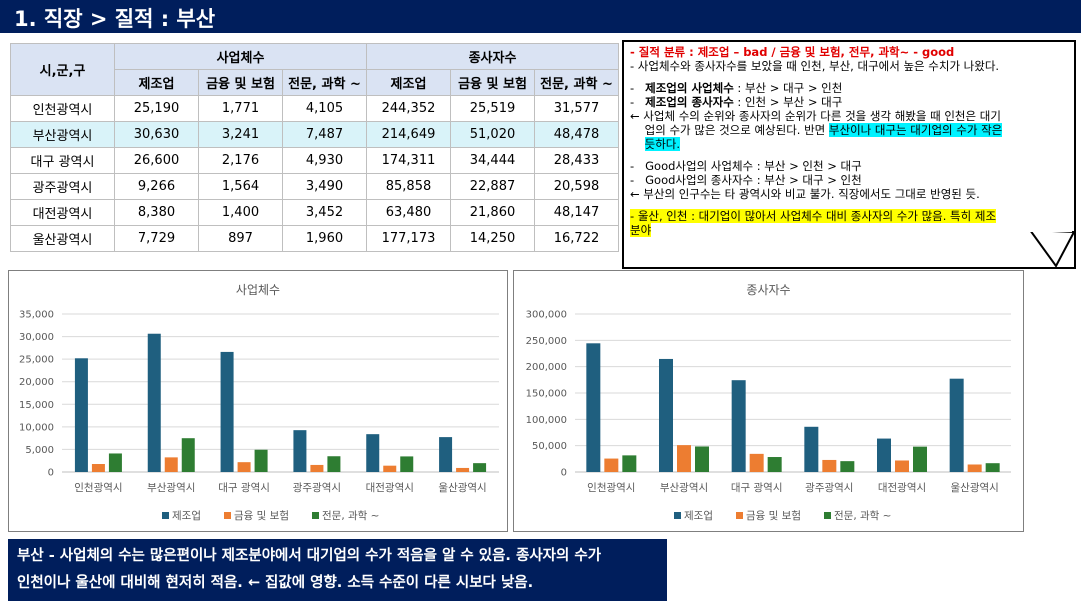 Image resolution: width=1081 pixels, height=608 pixels. I want to click on group-header-business: 사업체수, so click(240, 56).